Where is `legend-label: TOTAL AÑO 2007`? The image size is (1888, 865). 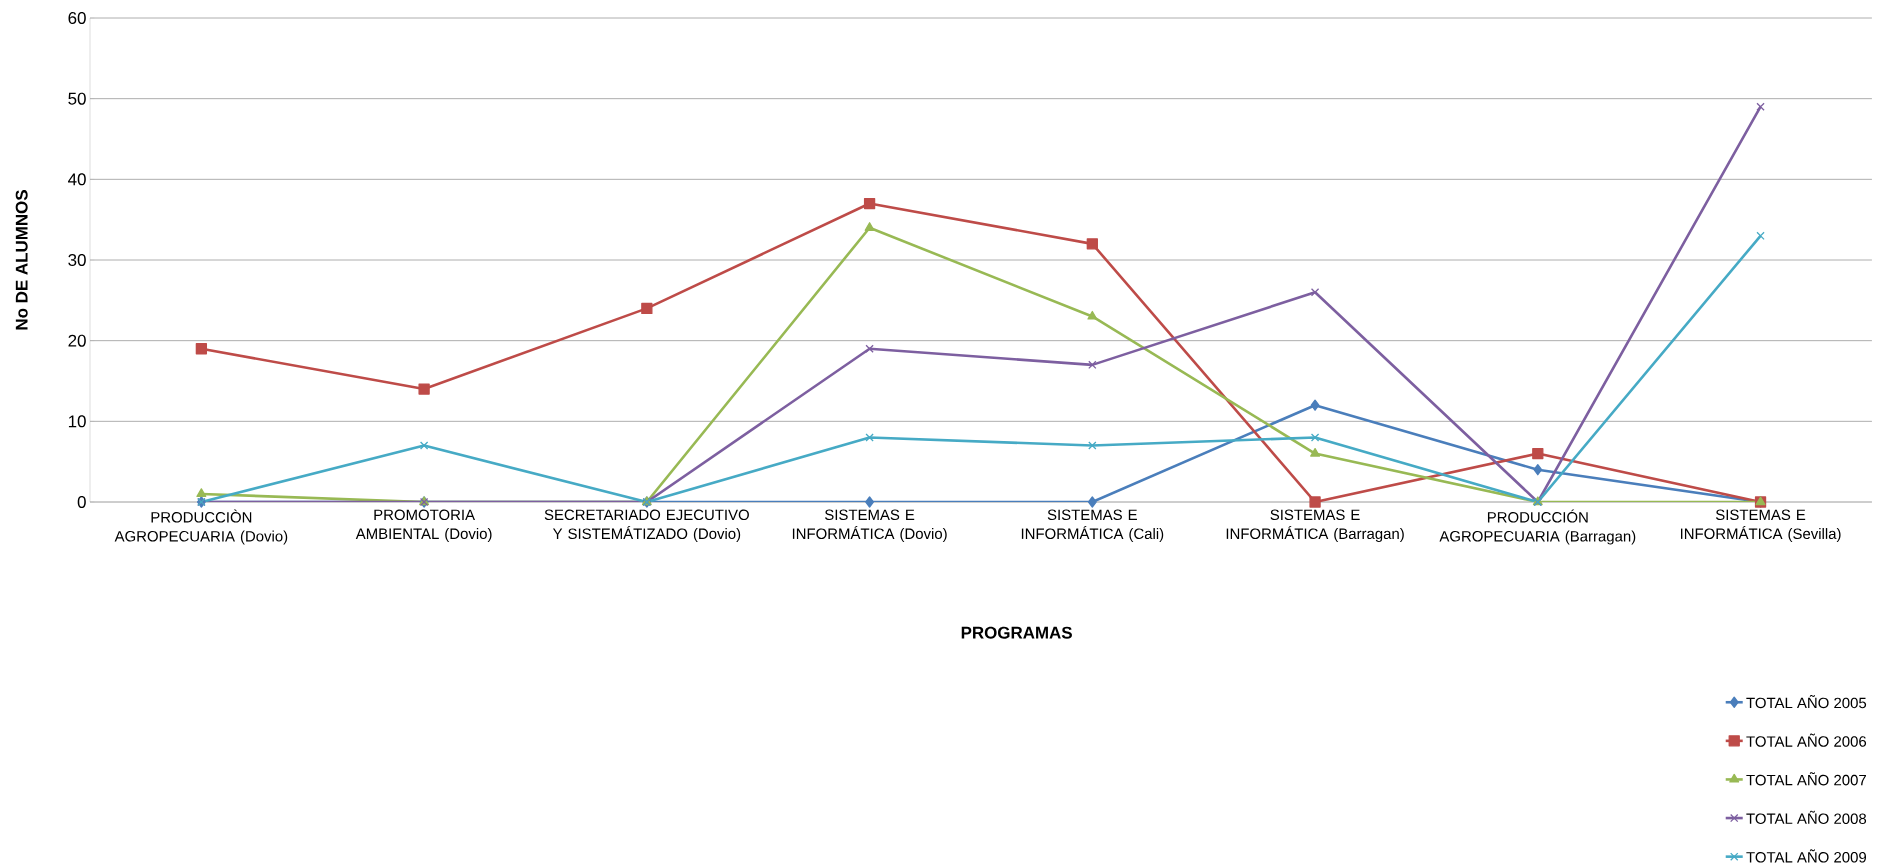
legend-label: TOTAL AÑO 2007 is located at coordinates (1806, 779).